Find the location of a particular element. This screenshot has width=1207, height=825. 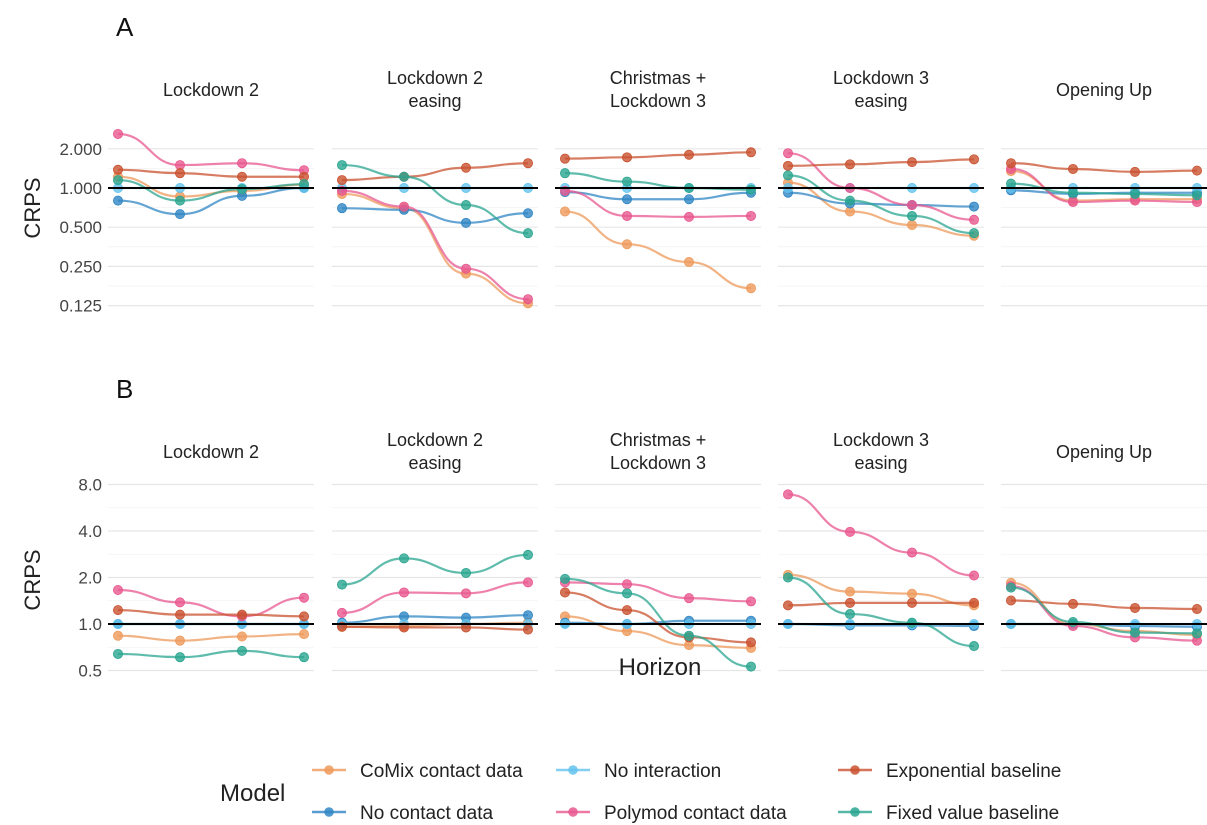

legend-item-comix-contact-data: CoMix contact data is located at coordinates (417, 771).